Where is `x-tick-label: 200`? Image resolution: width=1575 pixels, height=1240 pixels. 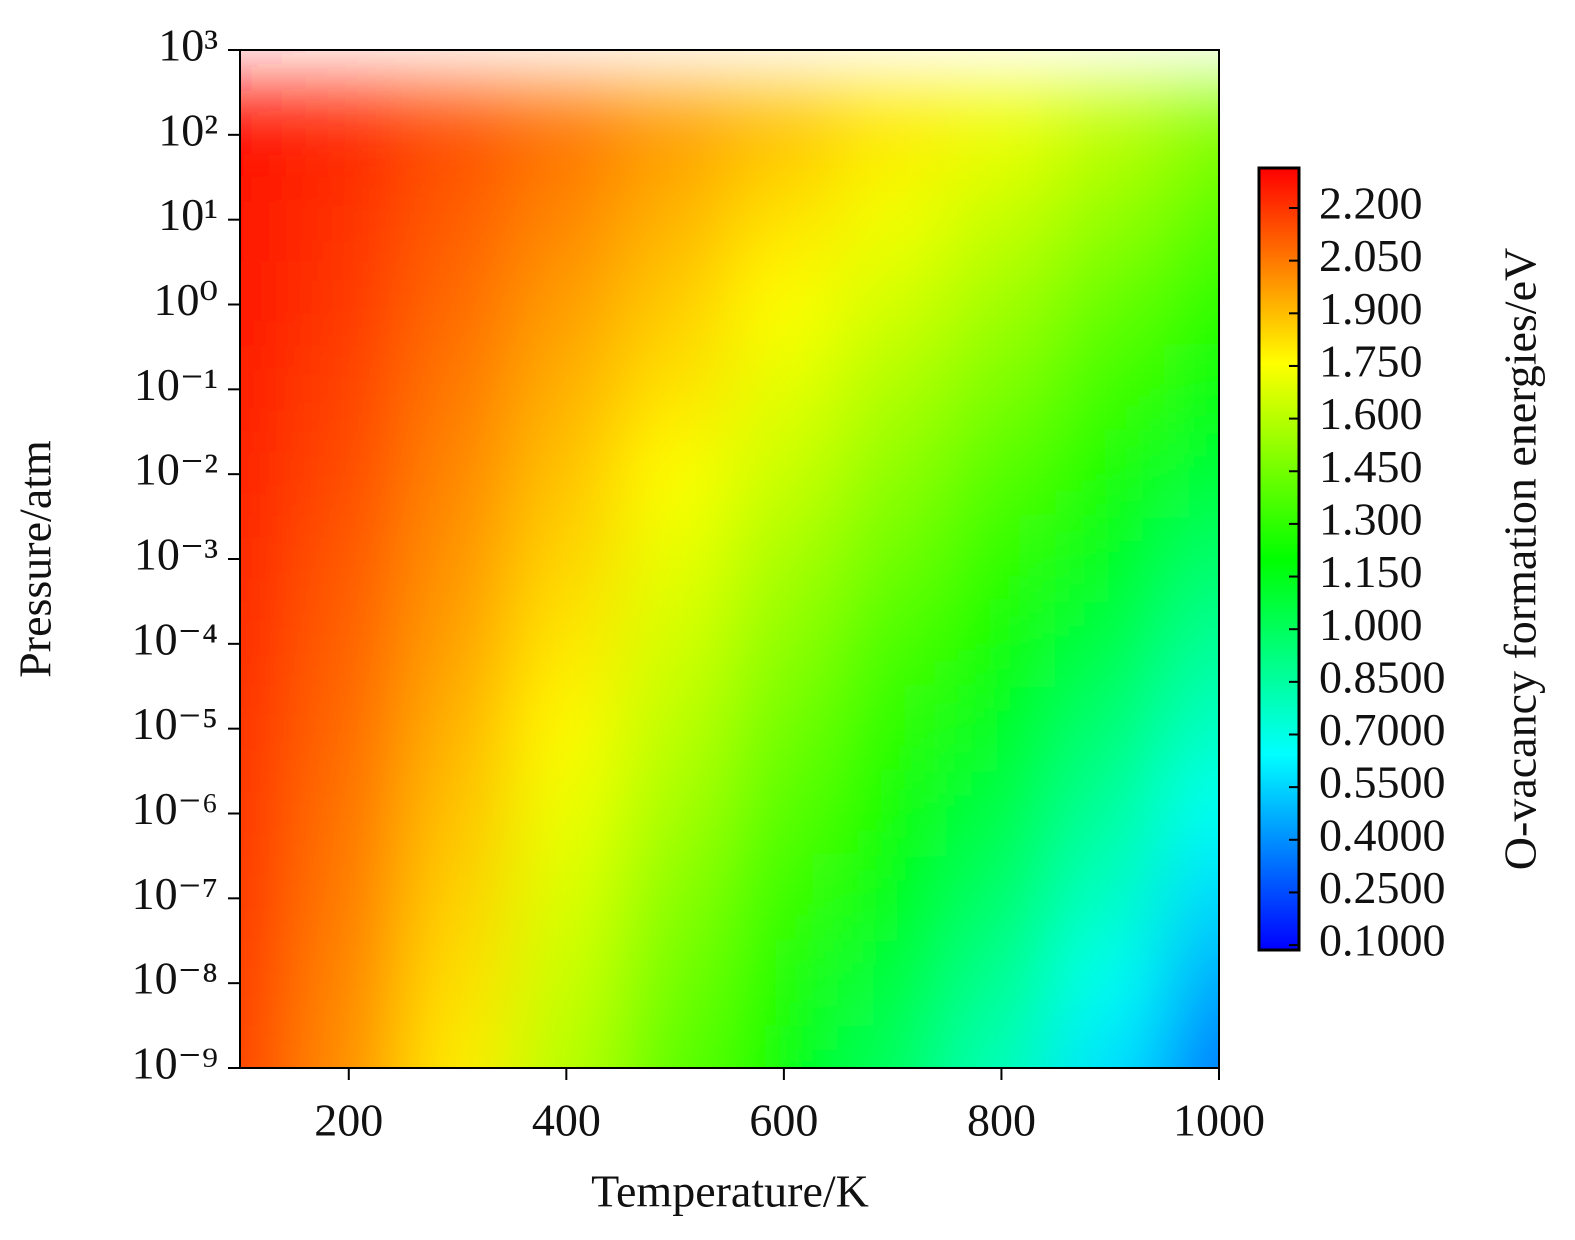
x-tick-label: 200 is located at coordinates (348, 1120).